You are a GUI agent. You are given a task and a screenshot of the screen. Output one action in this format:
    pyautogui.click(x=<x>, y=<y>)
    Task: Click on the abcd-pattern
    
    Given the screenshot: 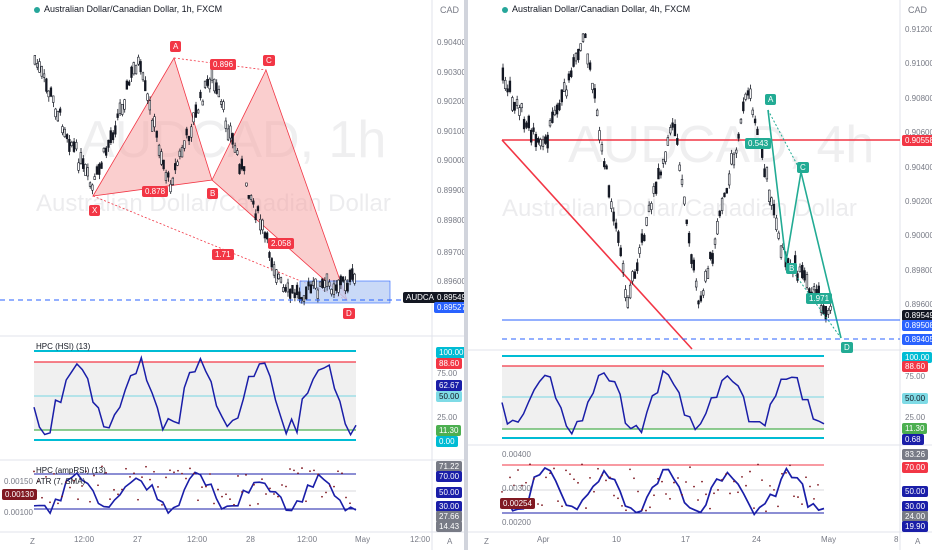 What is the action you would take?
    pyautogui.click(x=804, y=224)
    